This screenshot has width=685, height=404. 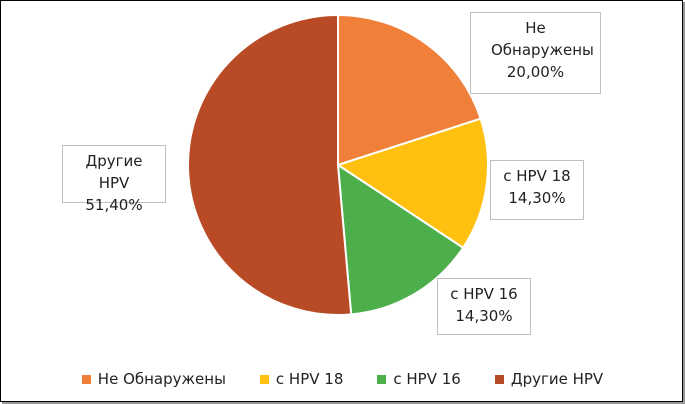 I want to click on data-label-1: с HPV 18 14,30%, so click(x=537, y=190).